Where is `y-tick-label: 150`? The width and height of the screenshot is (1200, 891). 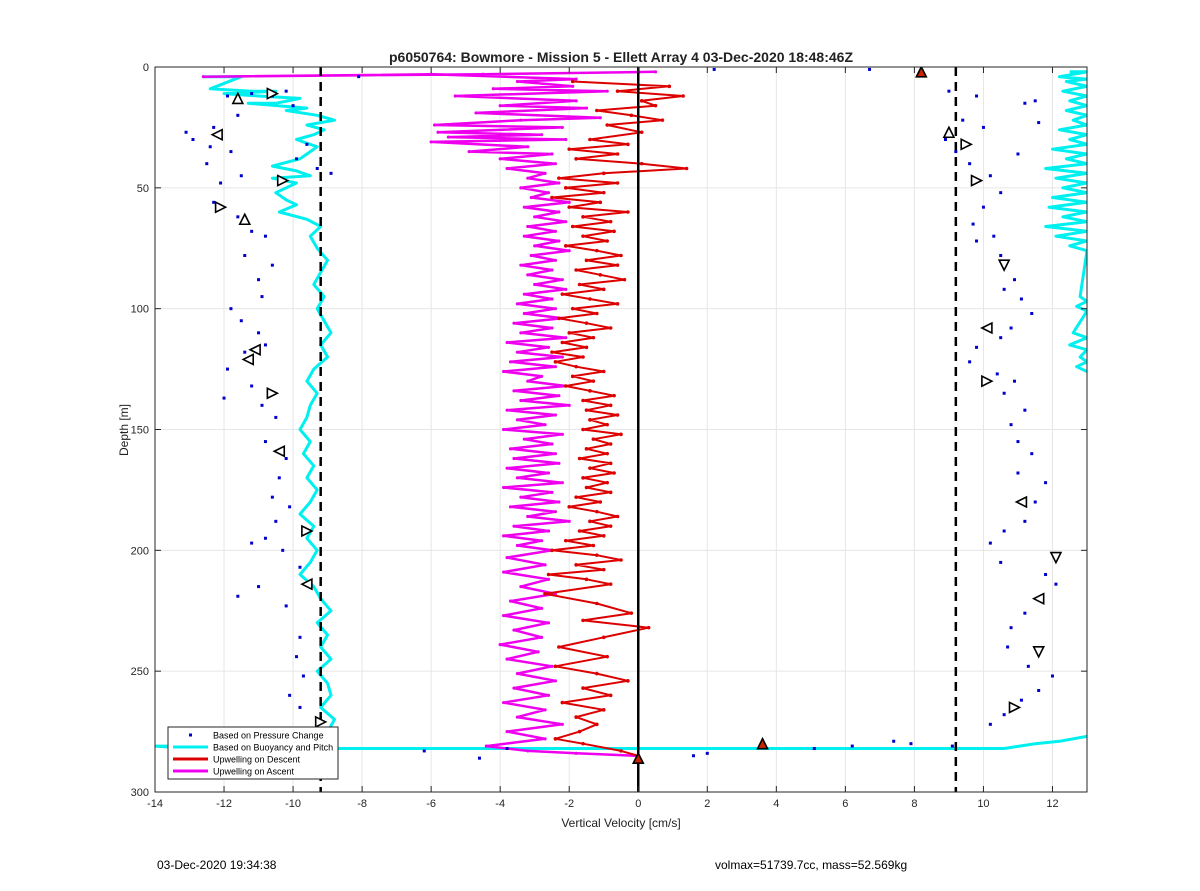
y-tick-label: 150 is located at coordinates (140, 431).